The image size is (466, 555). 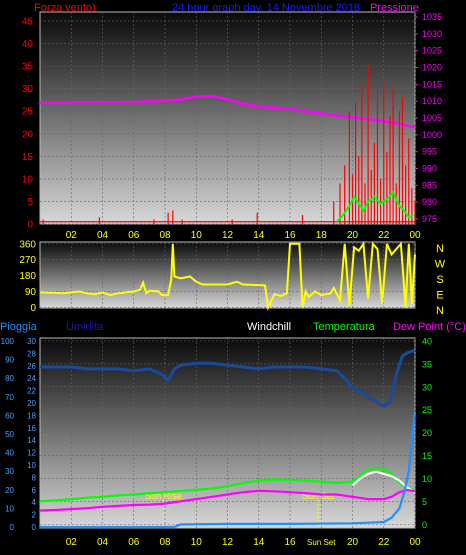 I want to click on rain-tick-label: 8, so click(x=34, y=477).